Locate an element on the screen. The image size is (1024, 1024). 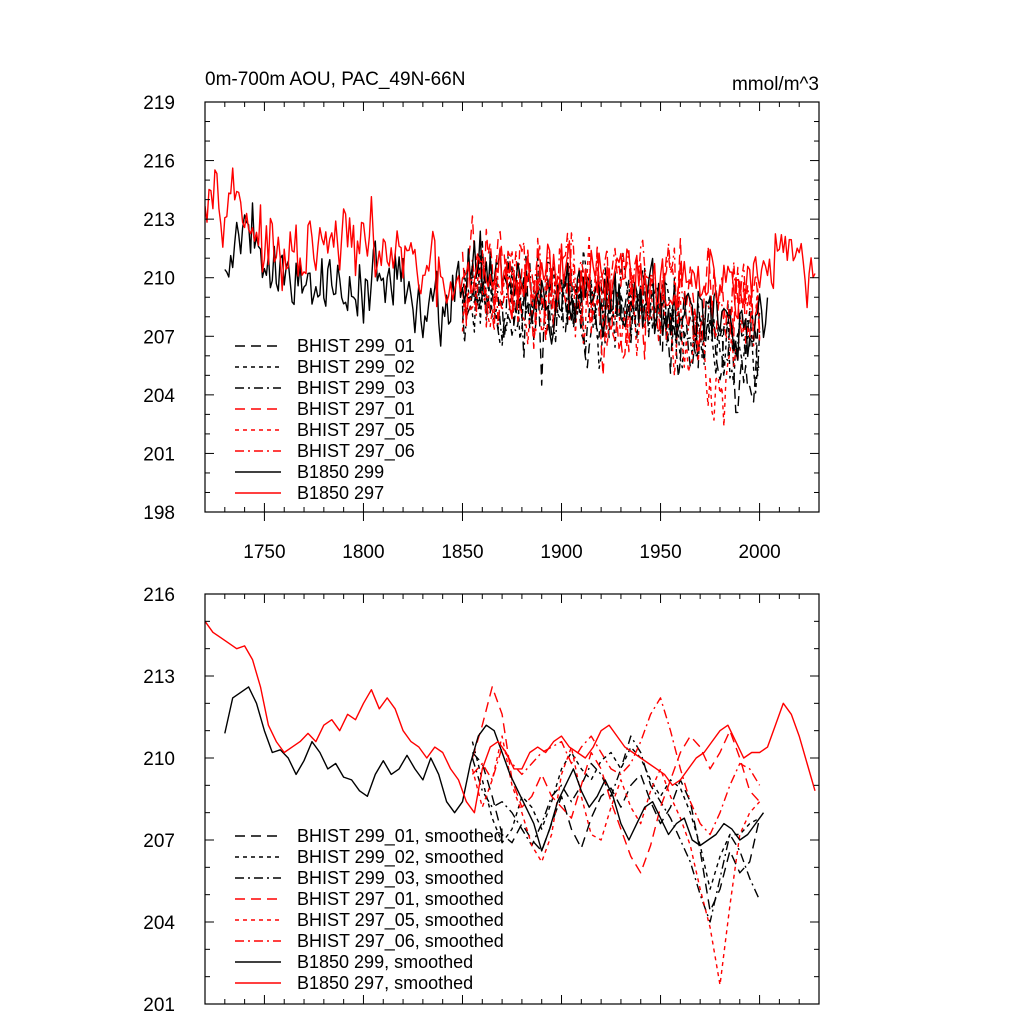
legend-label-7: B1850 297 is located at coordinates (340, 493).